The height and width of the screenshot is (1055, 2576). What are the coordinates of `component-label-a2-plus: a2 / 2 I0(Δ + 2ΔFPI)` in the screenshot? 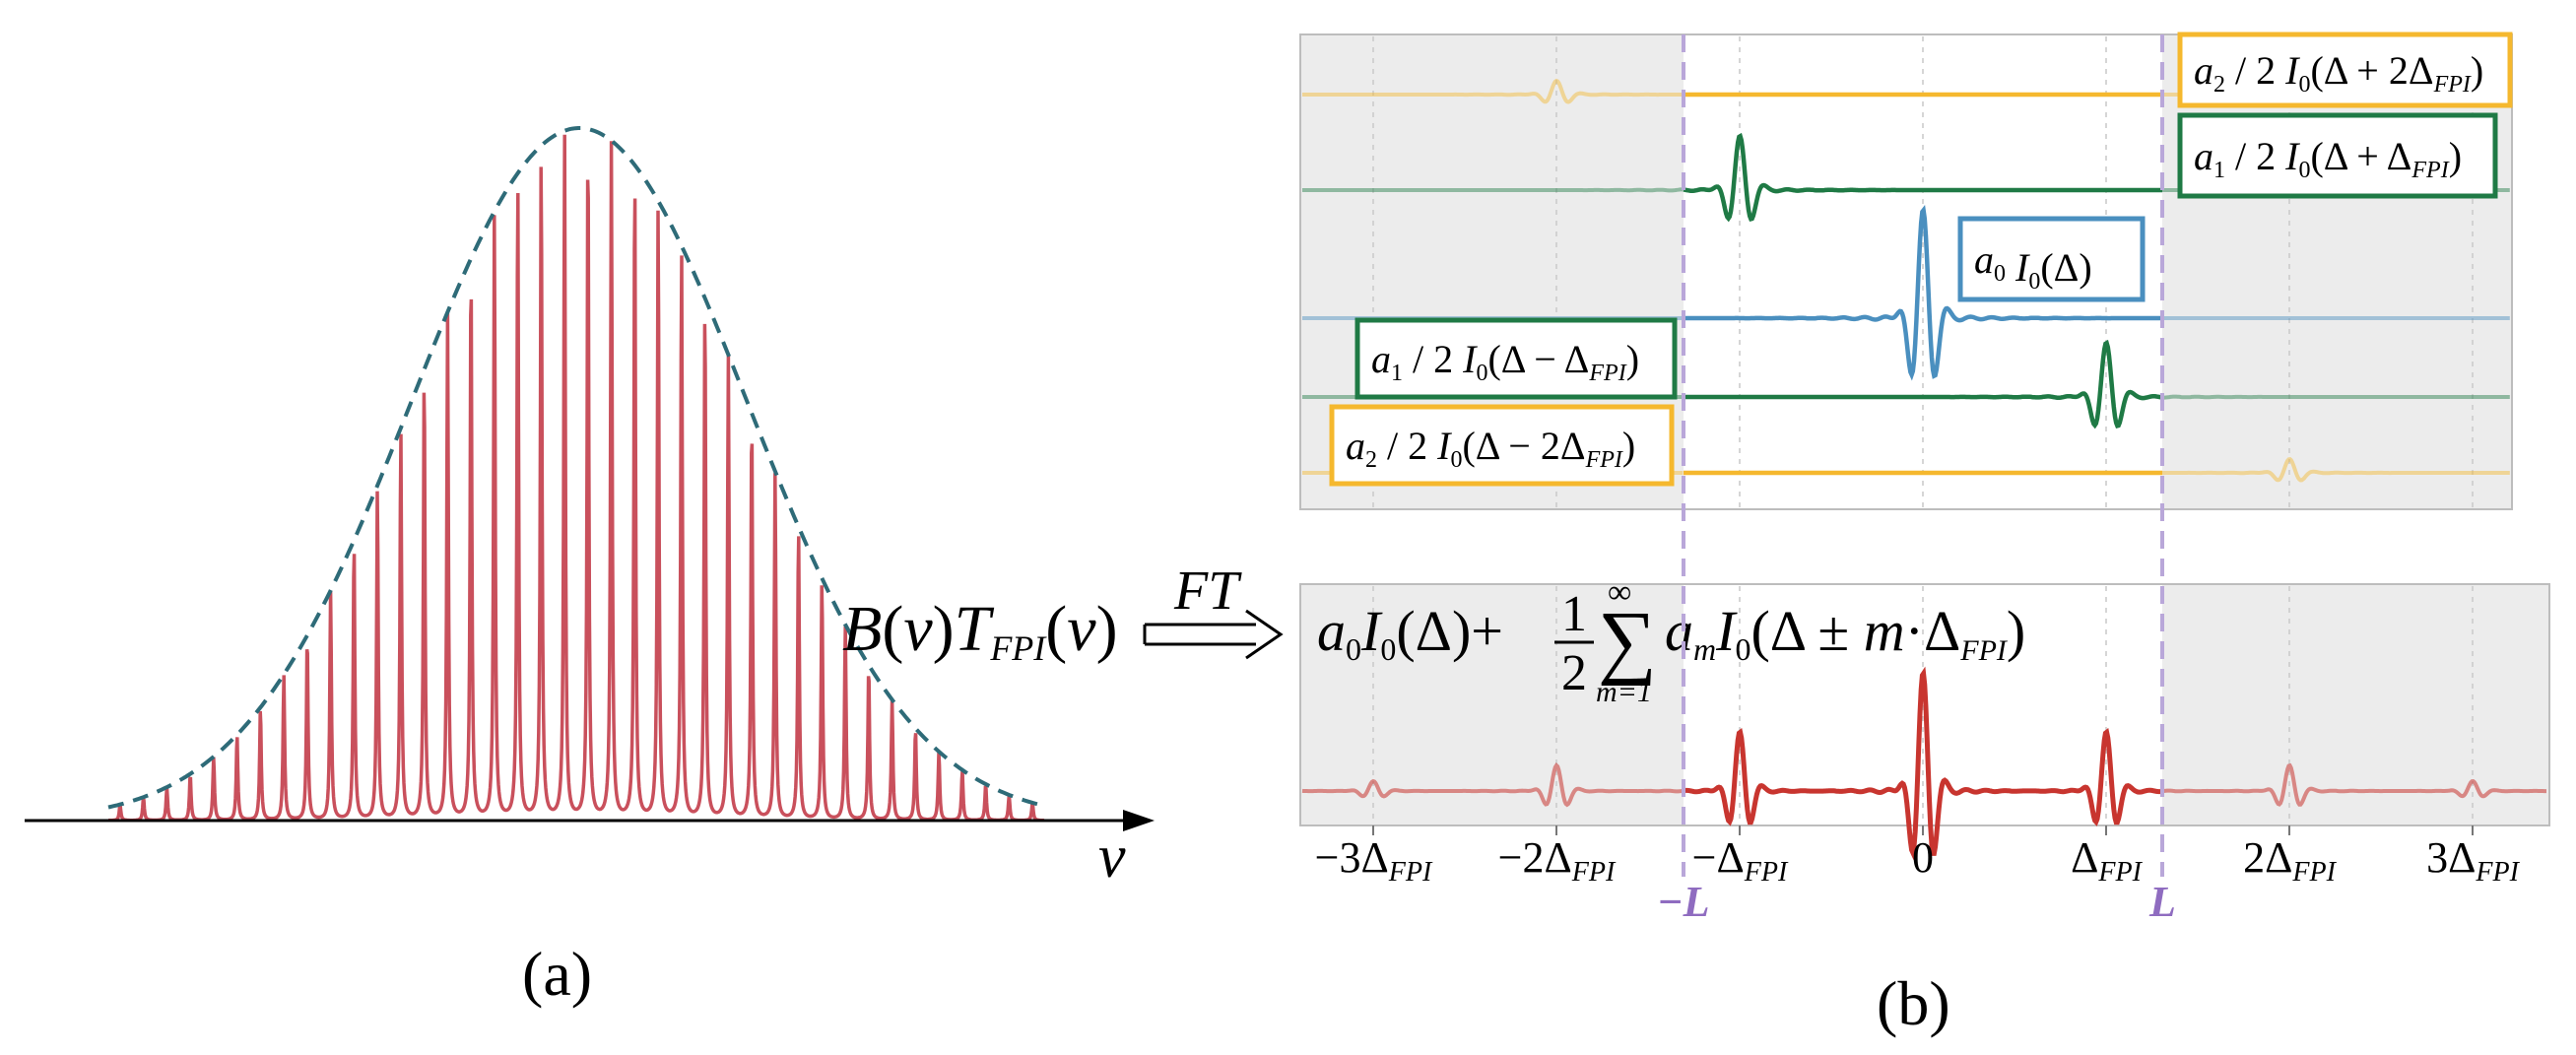 It's located at (2339, 73).